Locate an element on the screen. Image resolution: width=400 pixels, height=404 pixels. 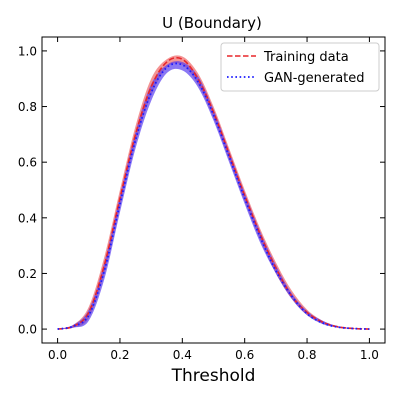
x-tick-label: 0.0 is located at coordinates (57, 355).